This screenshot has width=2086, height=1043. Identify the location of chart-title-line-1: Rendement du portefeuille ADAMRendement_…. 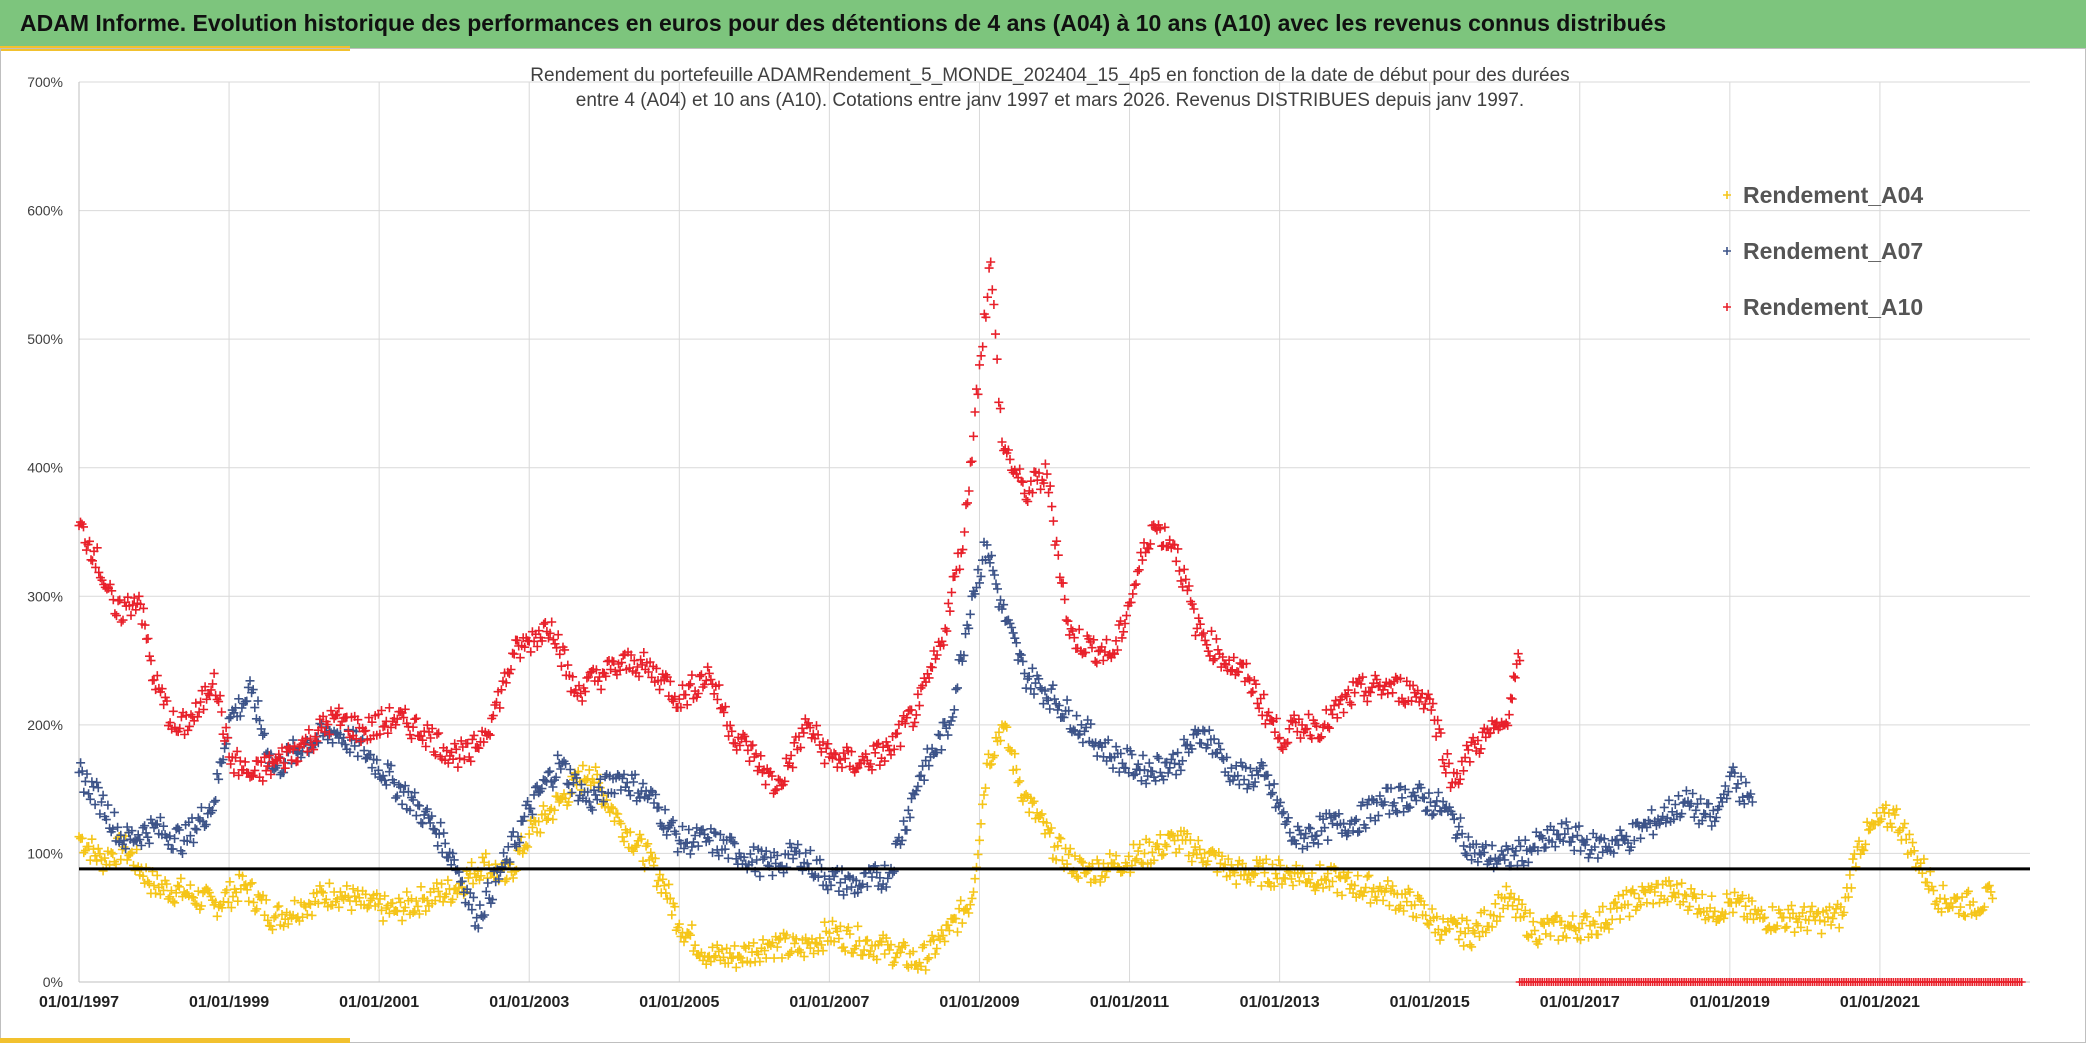
(1049, 75).